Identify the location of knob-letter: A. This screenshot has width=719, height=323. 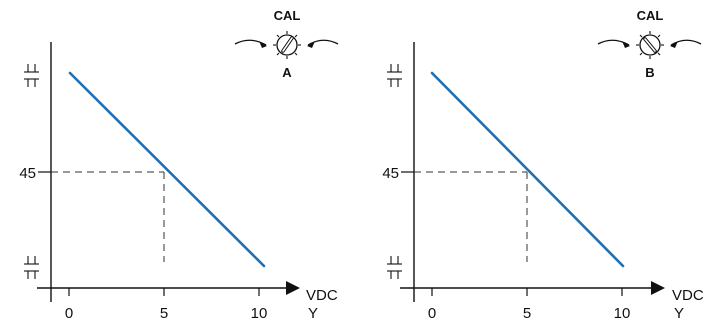
(287, 72).